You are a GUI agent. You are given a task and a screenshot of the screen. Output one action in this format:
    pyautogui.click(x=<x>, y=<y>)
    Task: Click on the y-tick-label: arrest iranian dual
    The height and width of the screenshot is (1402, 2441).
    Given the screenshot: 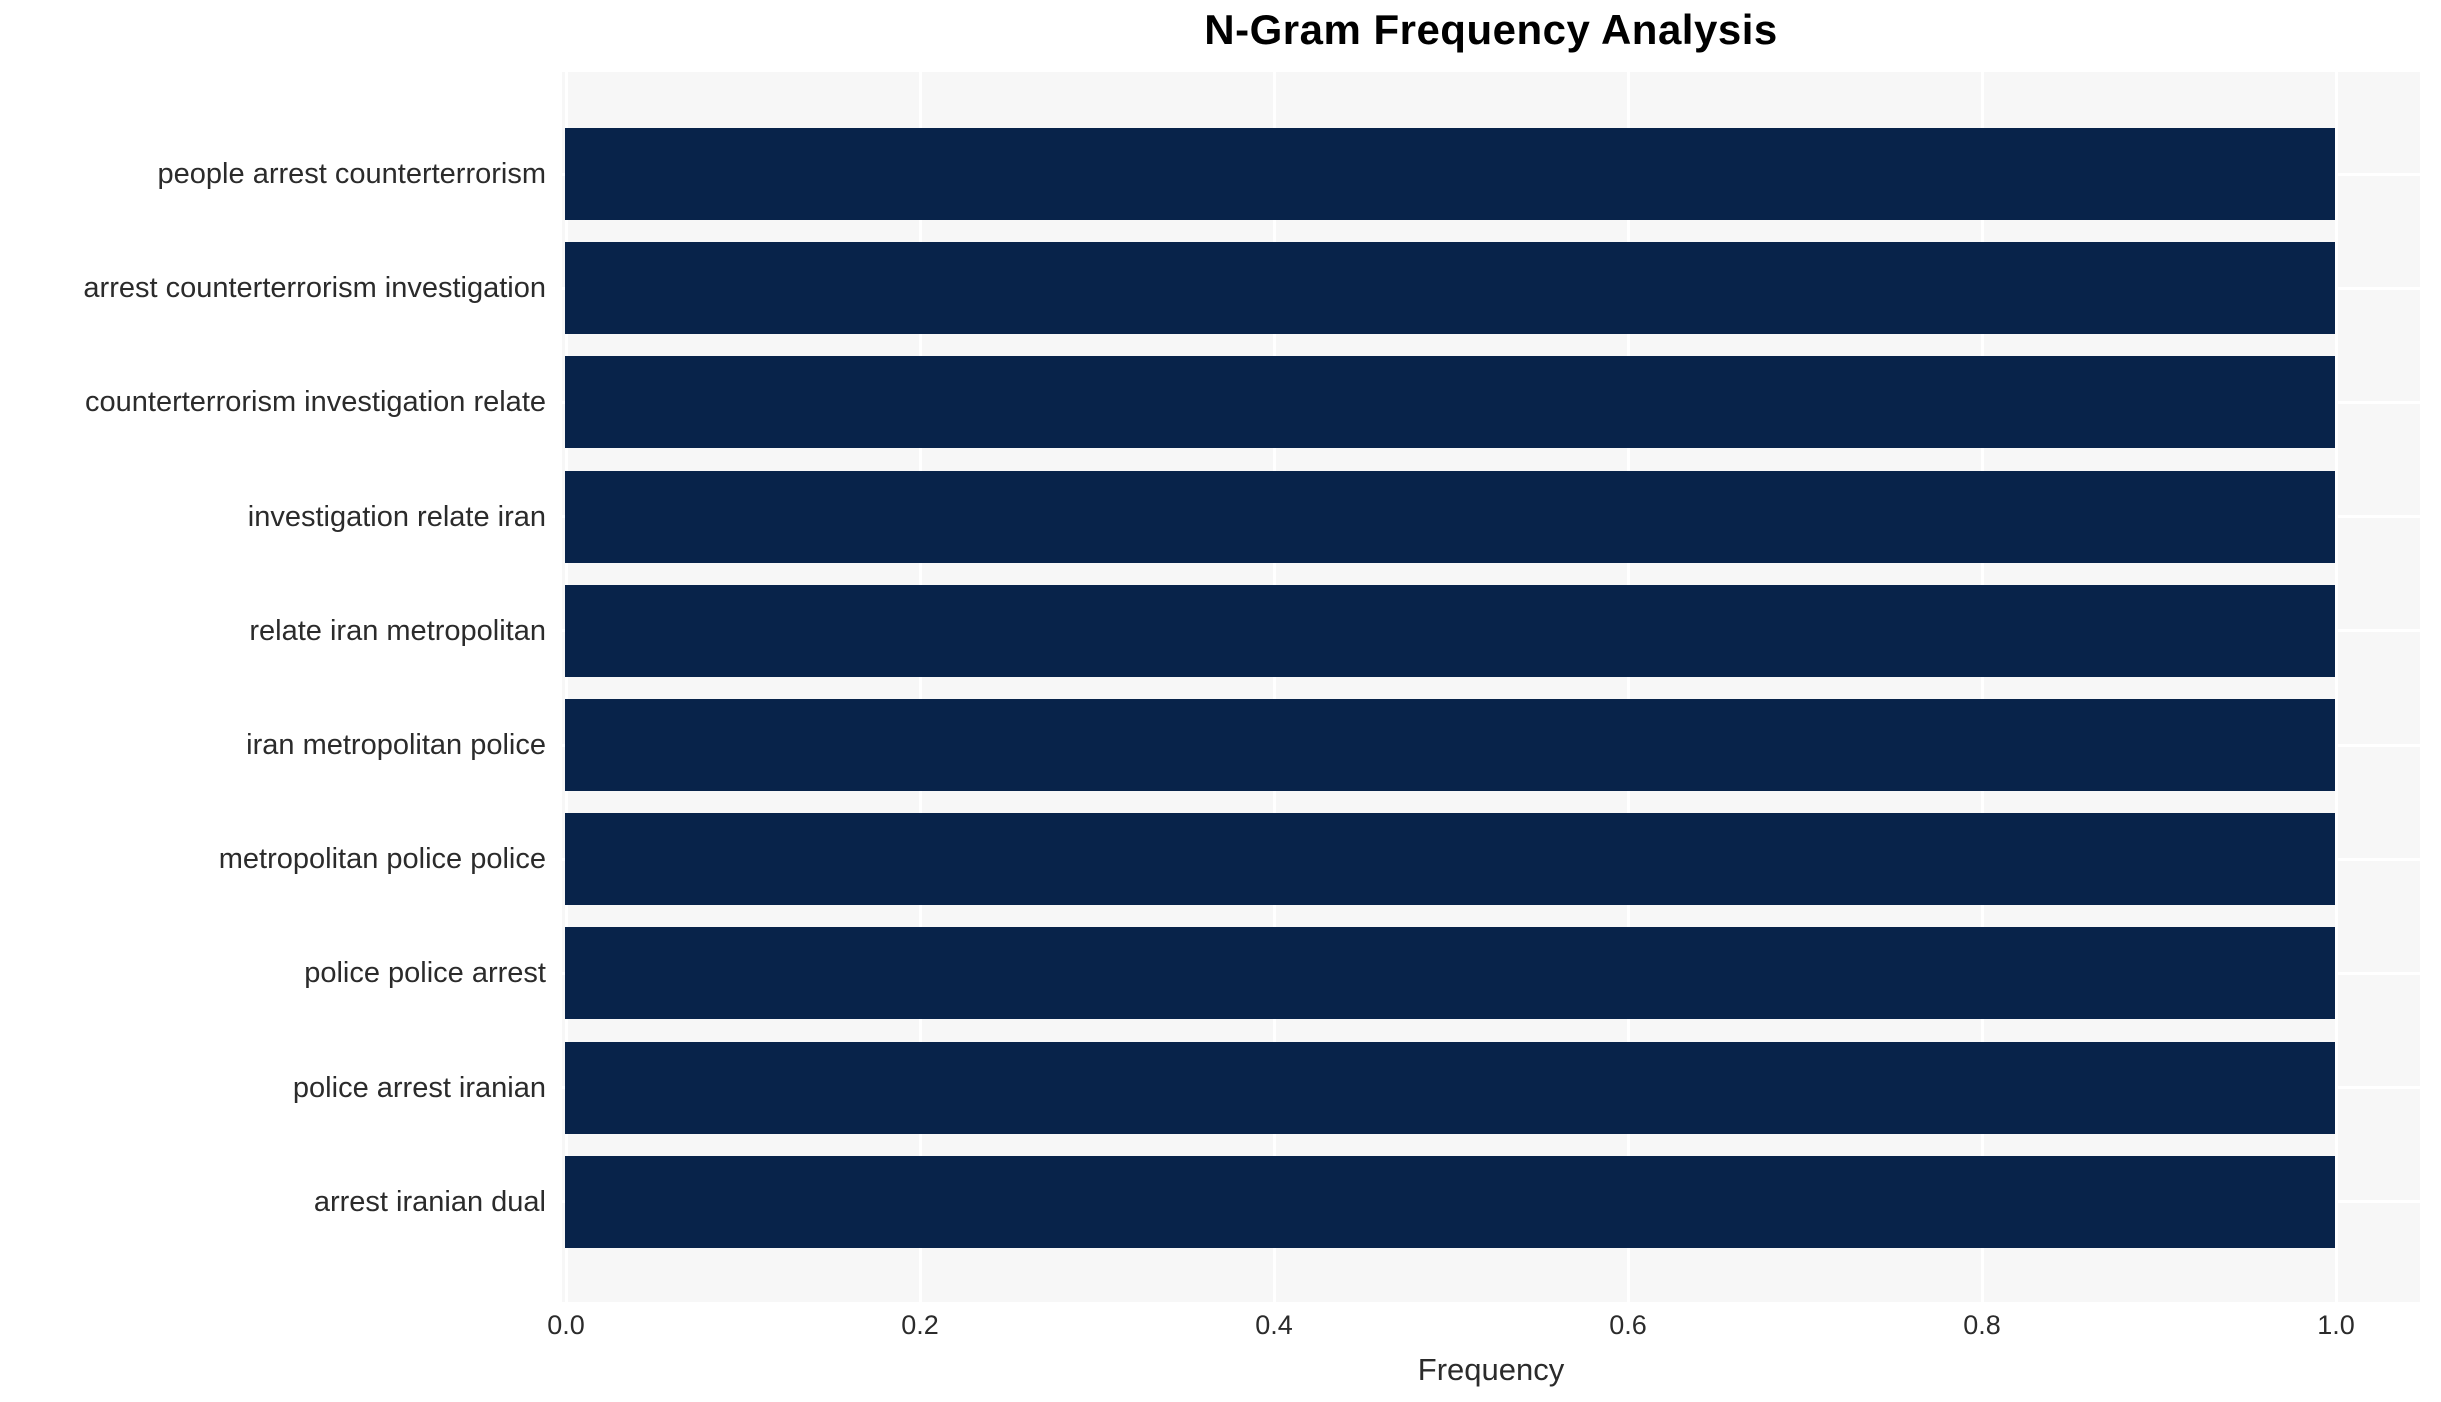 What is the action you would take?
    pyautogui.click(x=429, y=1201)
    